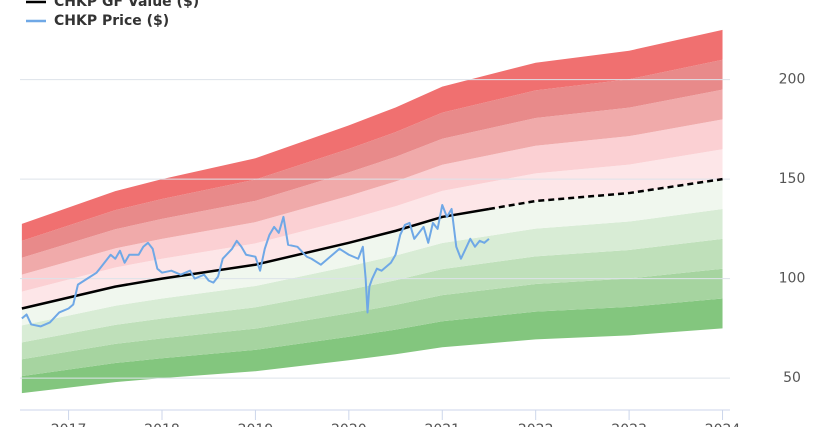 The height and width of the screenshot is (427, 820). I want to click on gf-value-line, so click(255, 258).